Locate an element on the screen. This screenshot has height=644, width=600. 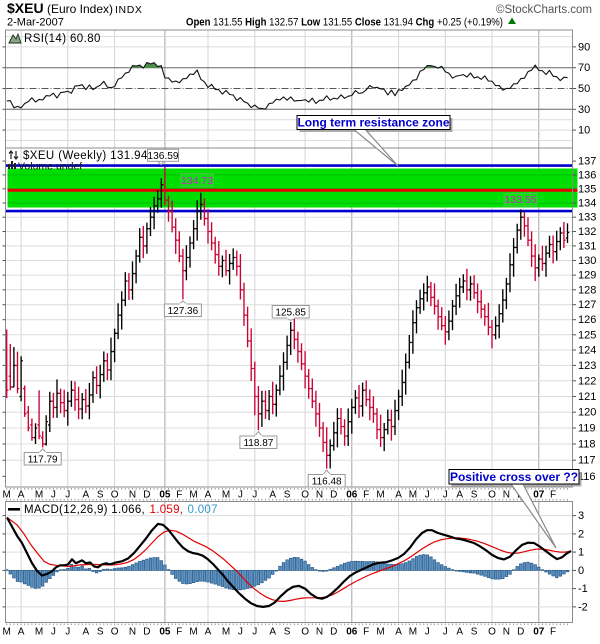
svg-text: 128 is located at coordinates (587, 290).